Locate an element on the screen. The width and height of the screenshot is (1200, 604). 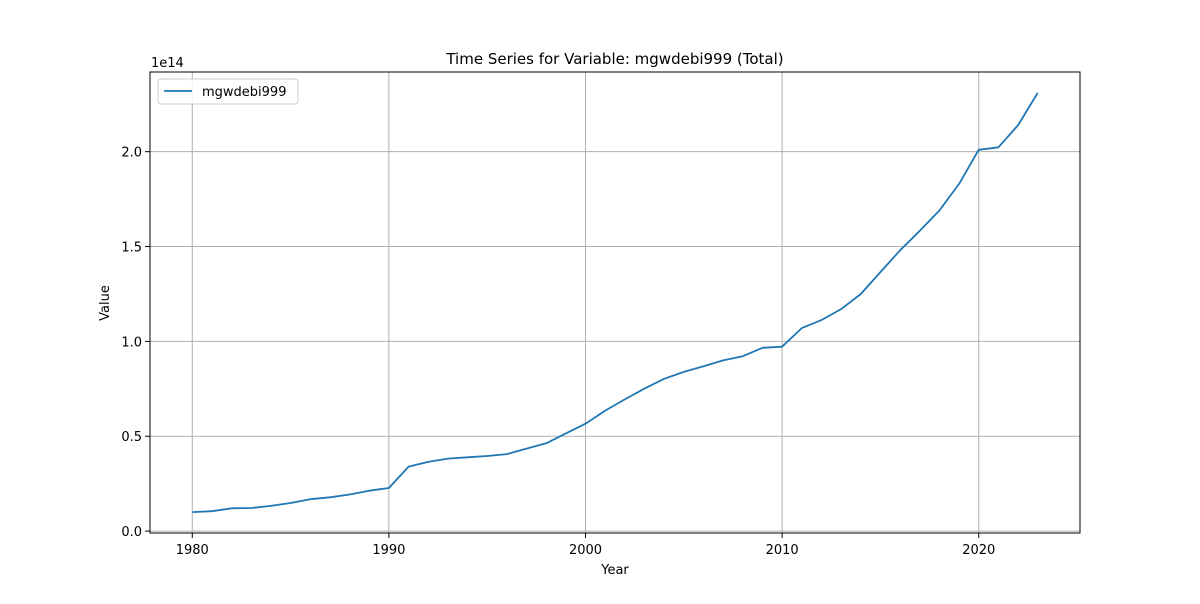
x-axis-label: Year is located at coordinates (614, 570).